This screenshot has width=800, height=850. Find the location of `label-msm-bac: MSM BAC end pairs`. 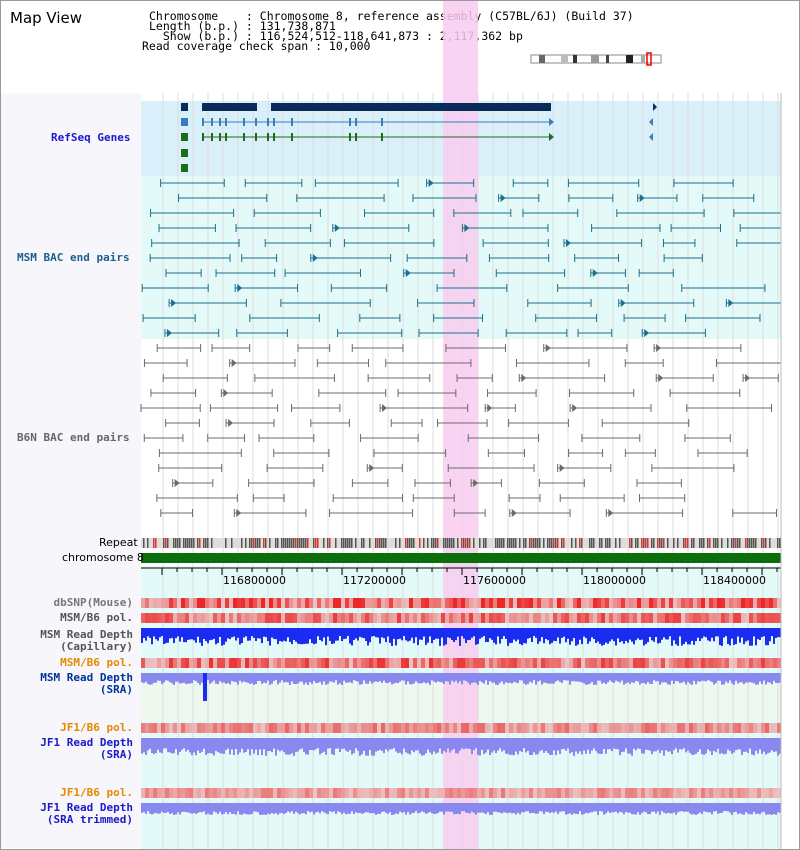

label-msm-bac: MSM BAC end pairs is located at coordinates (73, 257).